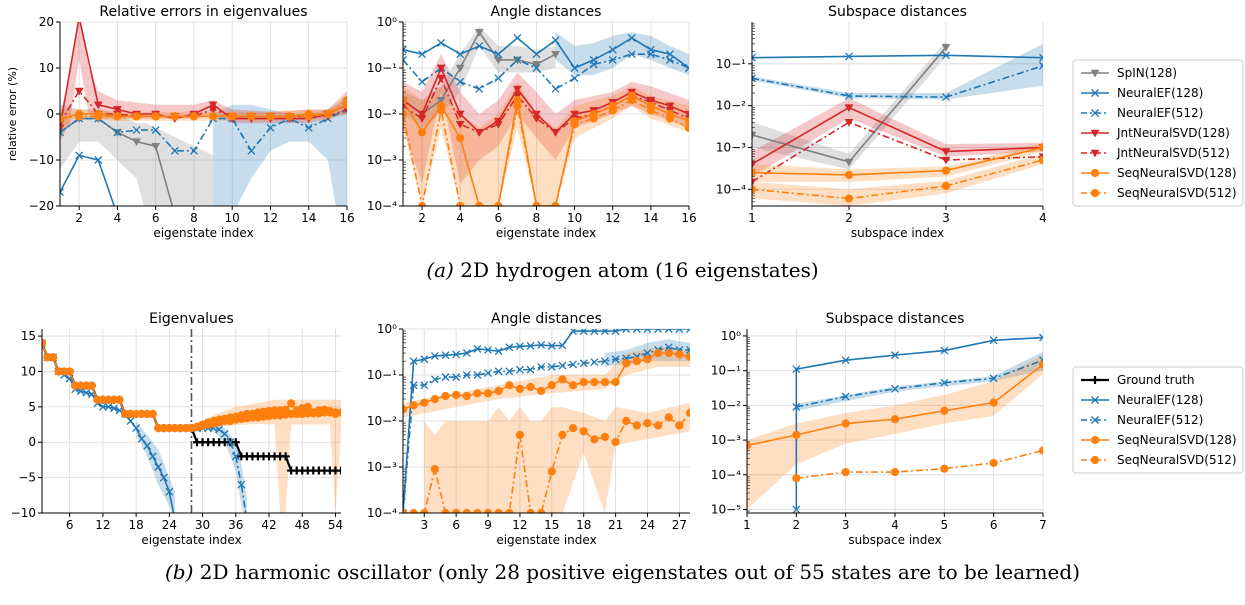 The width and height of the screenshot is (1245, 605). What do you see at coordinates (235, 525) in the screenshot?
I see `x-tick-label: 36` at bounding box center [235, 525].